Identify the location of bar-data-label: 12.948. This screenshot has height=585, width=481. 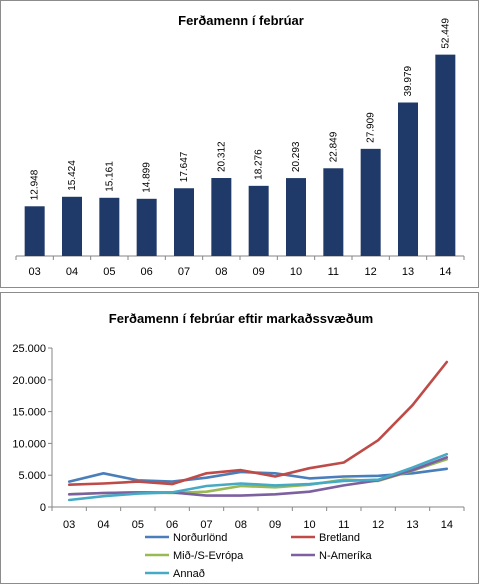
(35, 184).